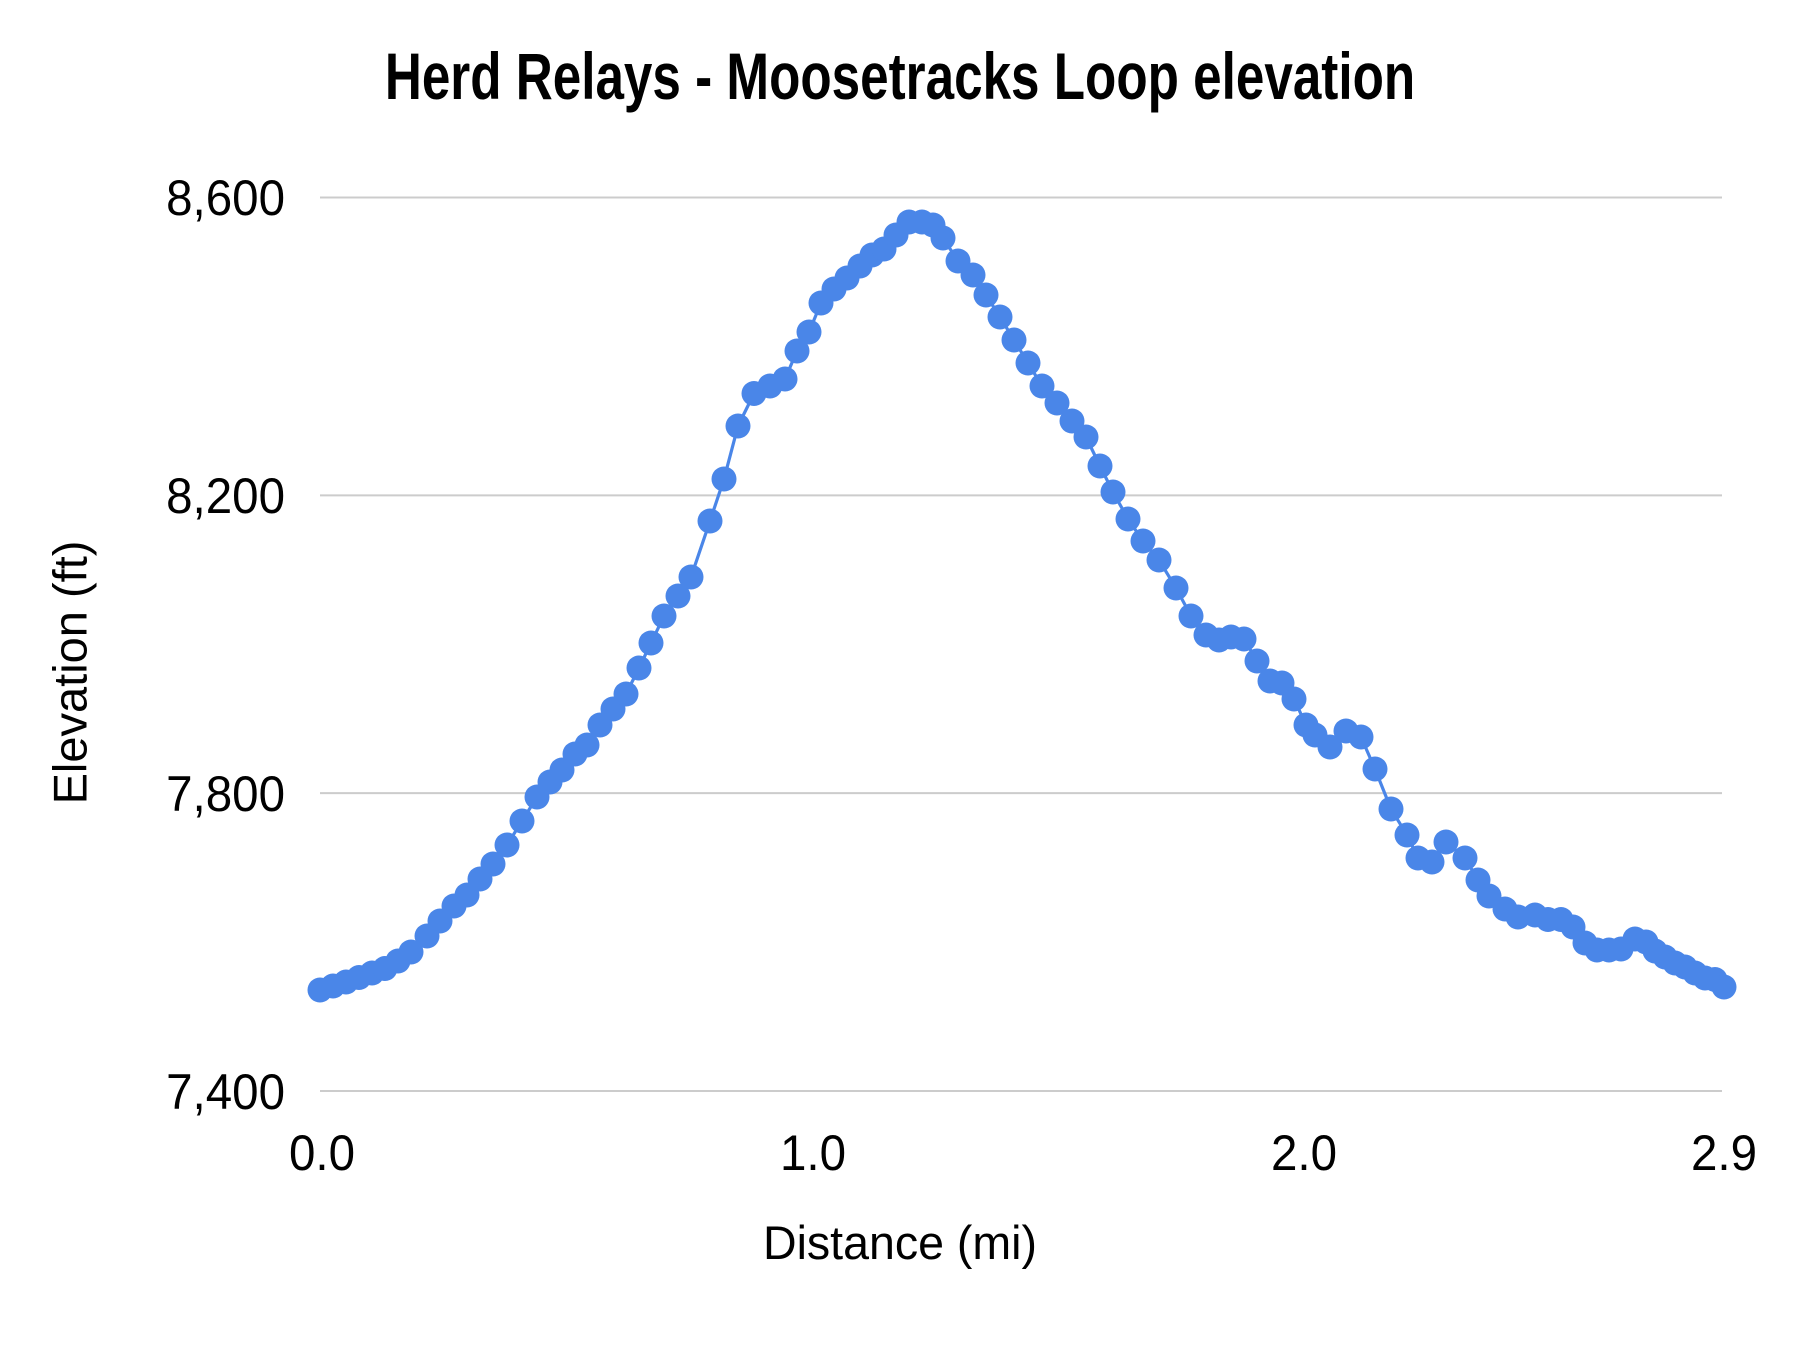 The image size is (1800, 1350). Describe the element at coordinates (225, 1091) in the screenshot. I see `y-tick-label-7,400: 7,400` at that location.